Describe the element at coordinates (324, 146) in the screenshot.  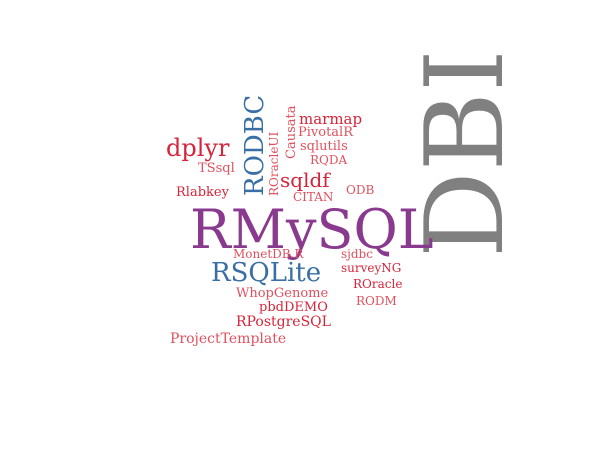
I see `word-sqlutils: sqlutils` at that location.